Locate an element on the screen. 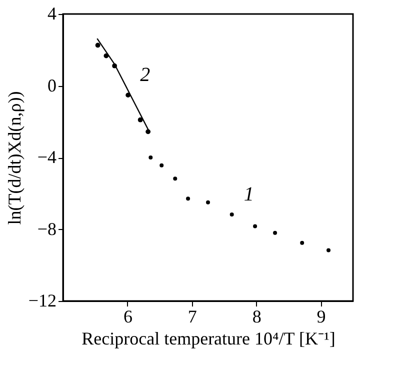  y-tick-label: −4 is located at coordinates (46, 157).